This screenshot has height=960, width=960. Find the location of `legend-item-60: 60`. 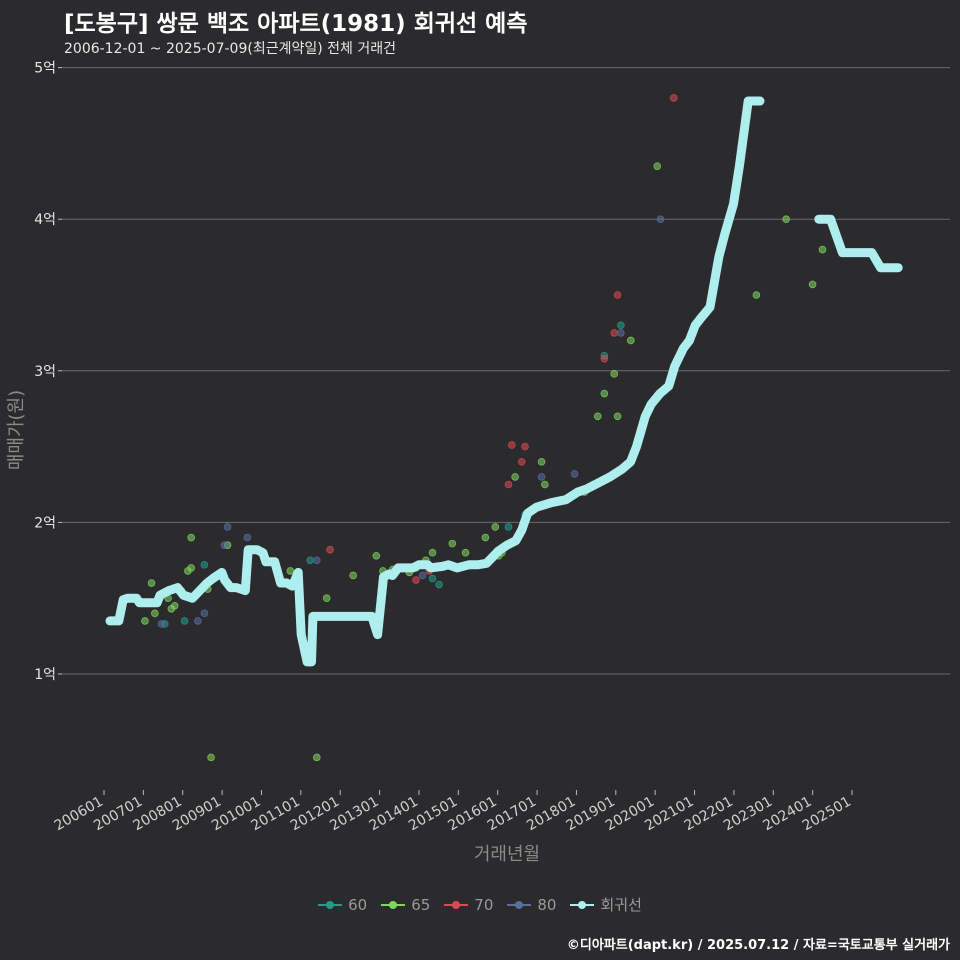

legend-item-60: 60 is located at coordinates (342, 904).